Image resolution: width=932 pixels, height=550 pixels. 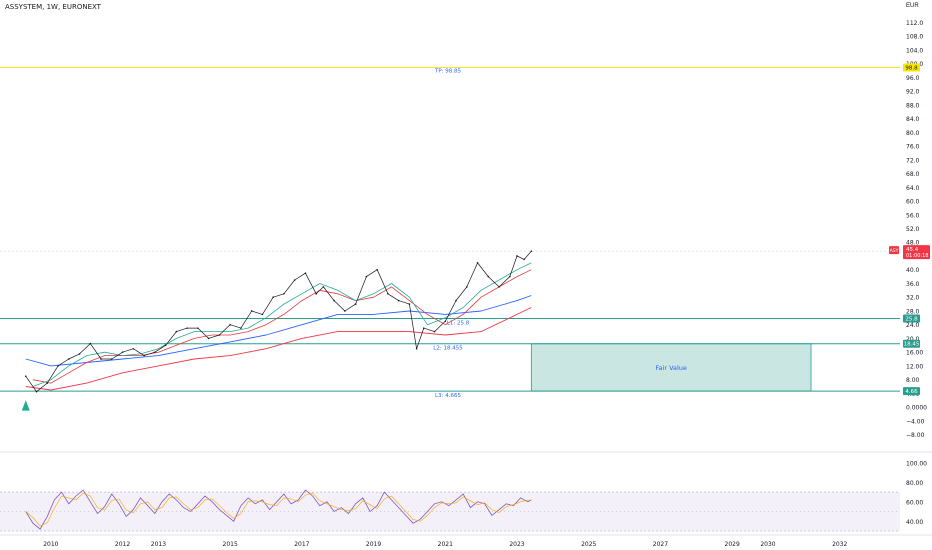 I want to click on level-badge-text: 98.8, so click(x=911, y=69).